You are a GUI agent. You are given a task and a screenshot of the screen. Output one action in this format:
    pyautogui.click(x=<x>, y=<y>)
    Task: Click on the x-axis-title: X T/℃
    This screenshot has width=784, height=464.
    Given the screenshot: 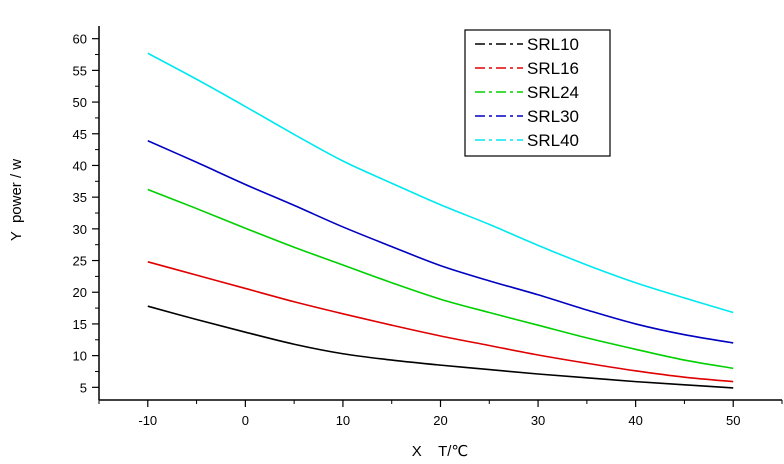 What is the action you would take?
    pyautogui.click(x=440, y=451)
    